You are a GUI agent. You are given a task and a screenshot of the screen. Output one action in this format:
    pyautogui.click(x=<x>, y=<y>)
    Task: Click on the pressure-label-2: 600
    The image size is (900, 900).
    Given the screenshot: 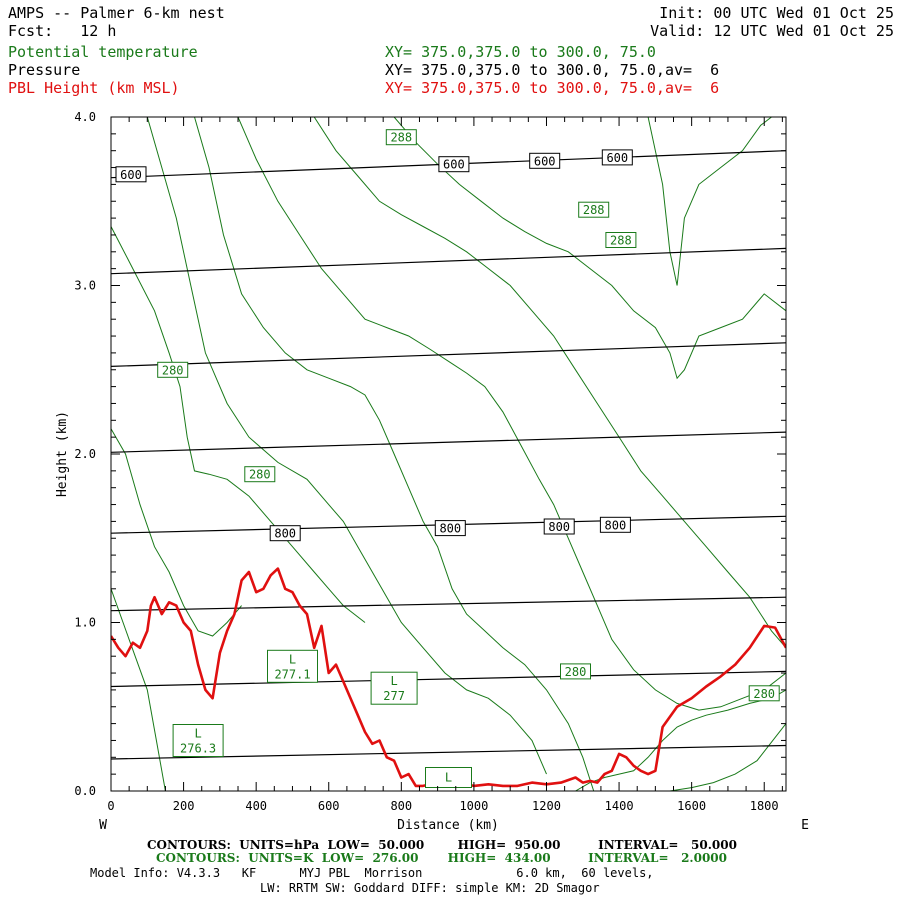 What is the action you would take?
    pyautogui.click(x=545, y=161)
    